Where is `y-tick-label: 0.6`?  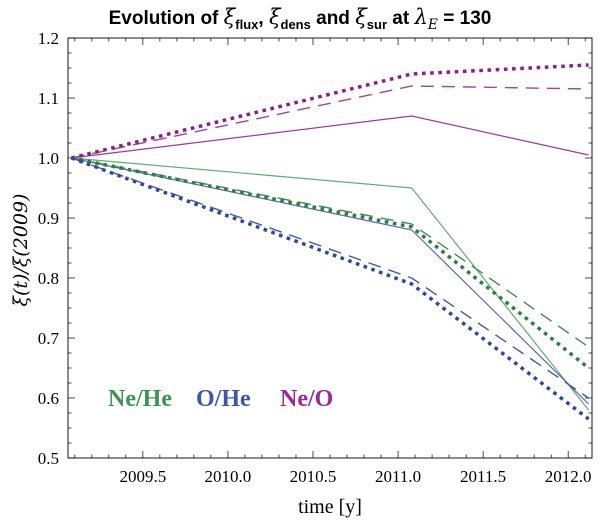
y-tick-label: 0.6 is located at coordinates (48, 398).